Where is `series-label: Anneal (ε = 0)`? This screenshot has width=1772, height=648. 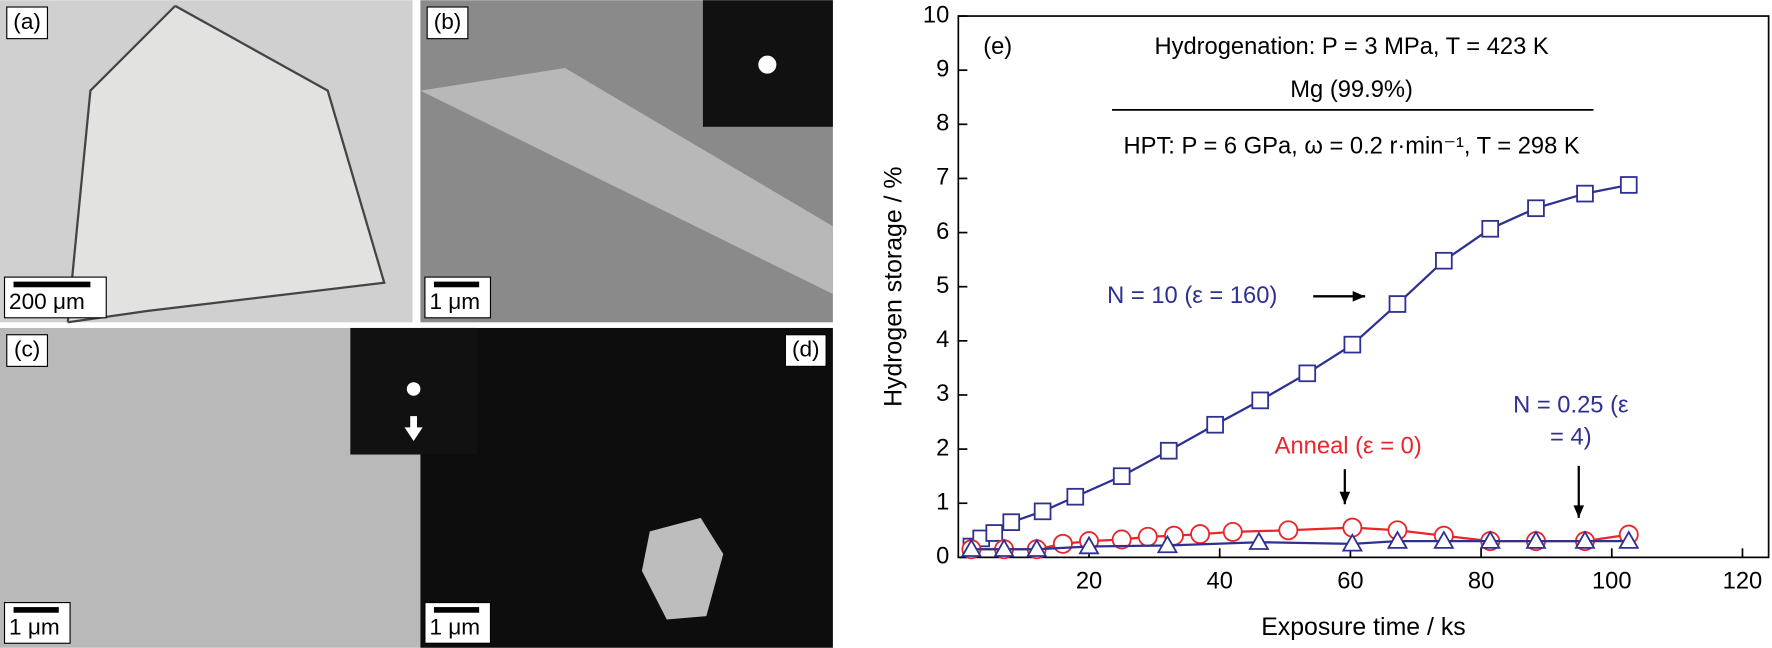 series-label: Anneal (ε = 0) is located at coordinates (1348, 446).